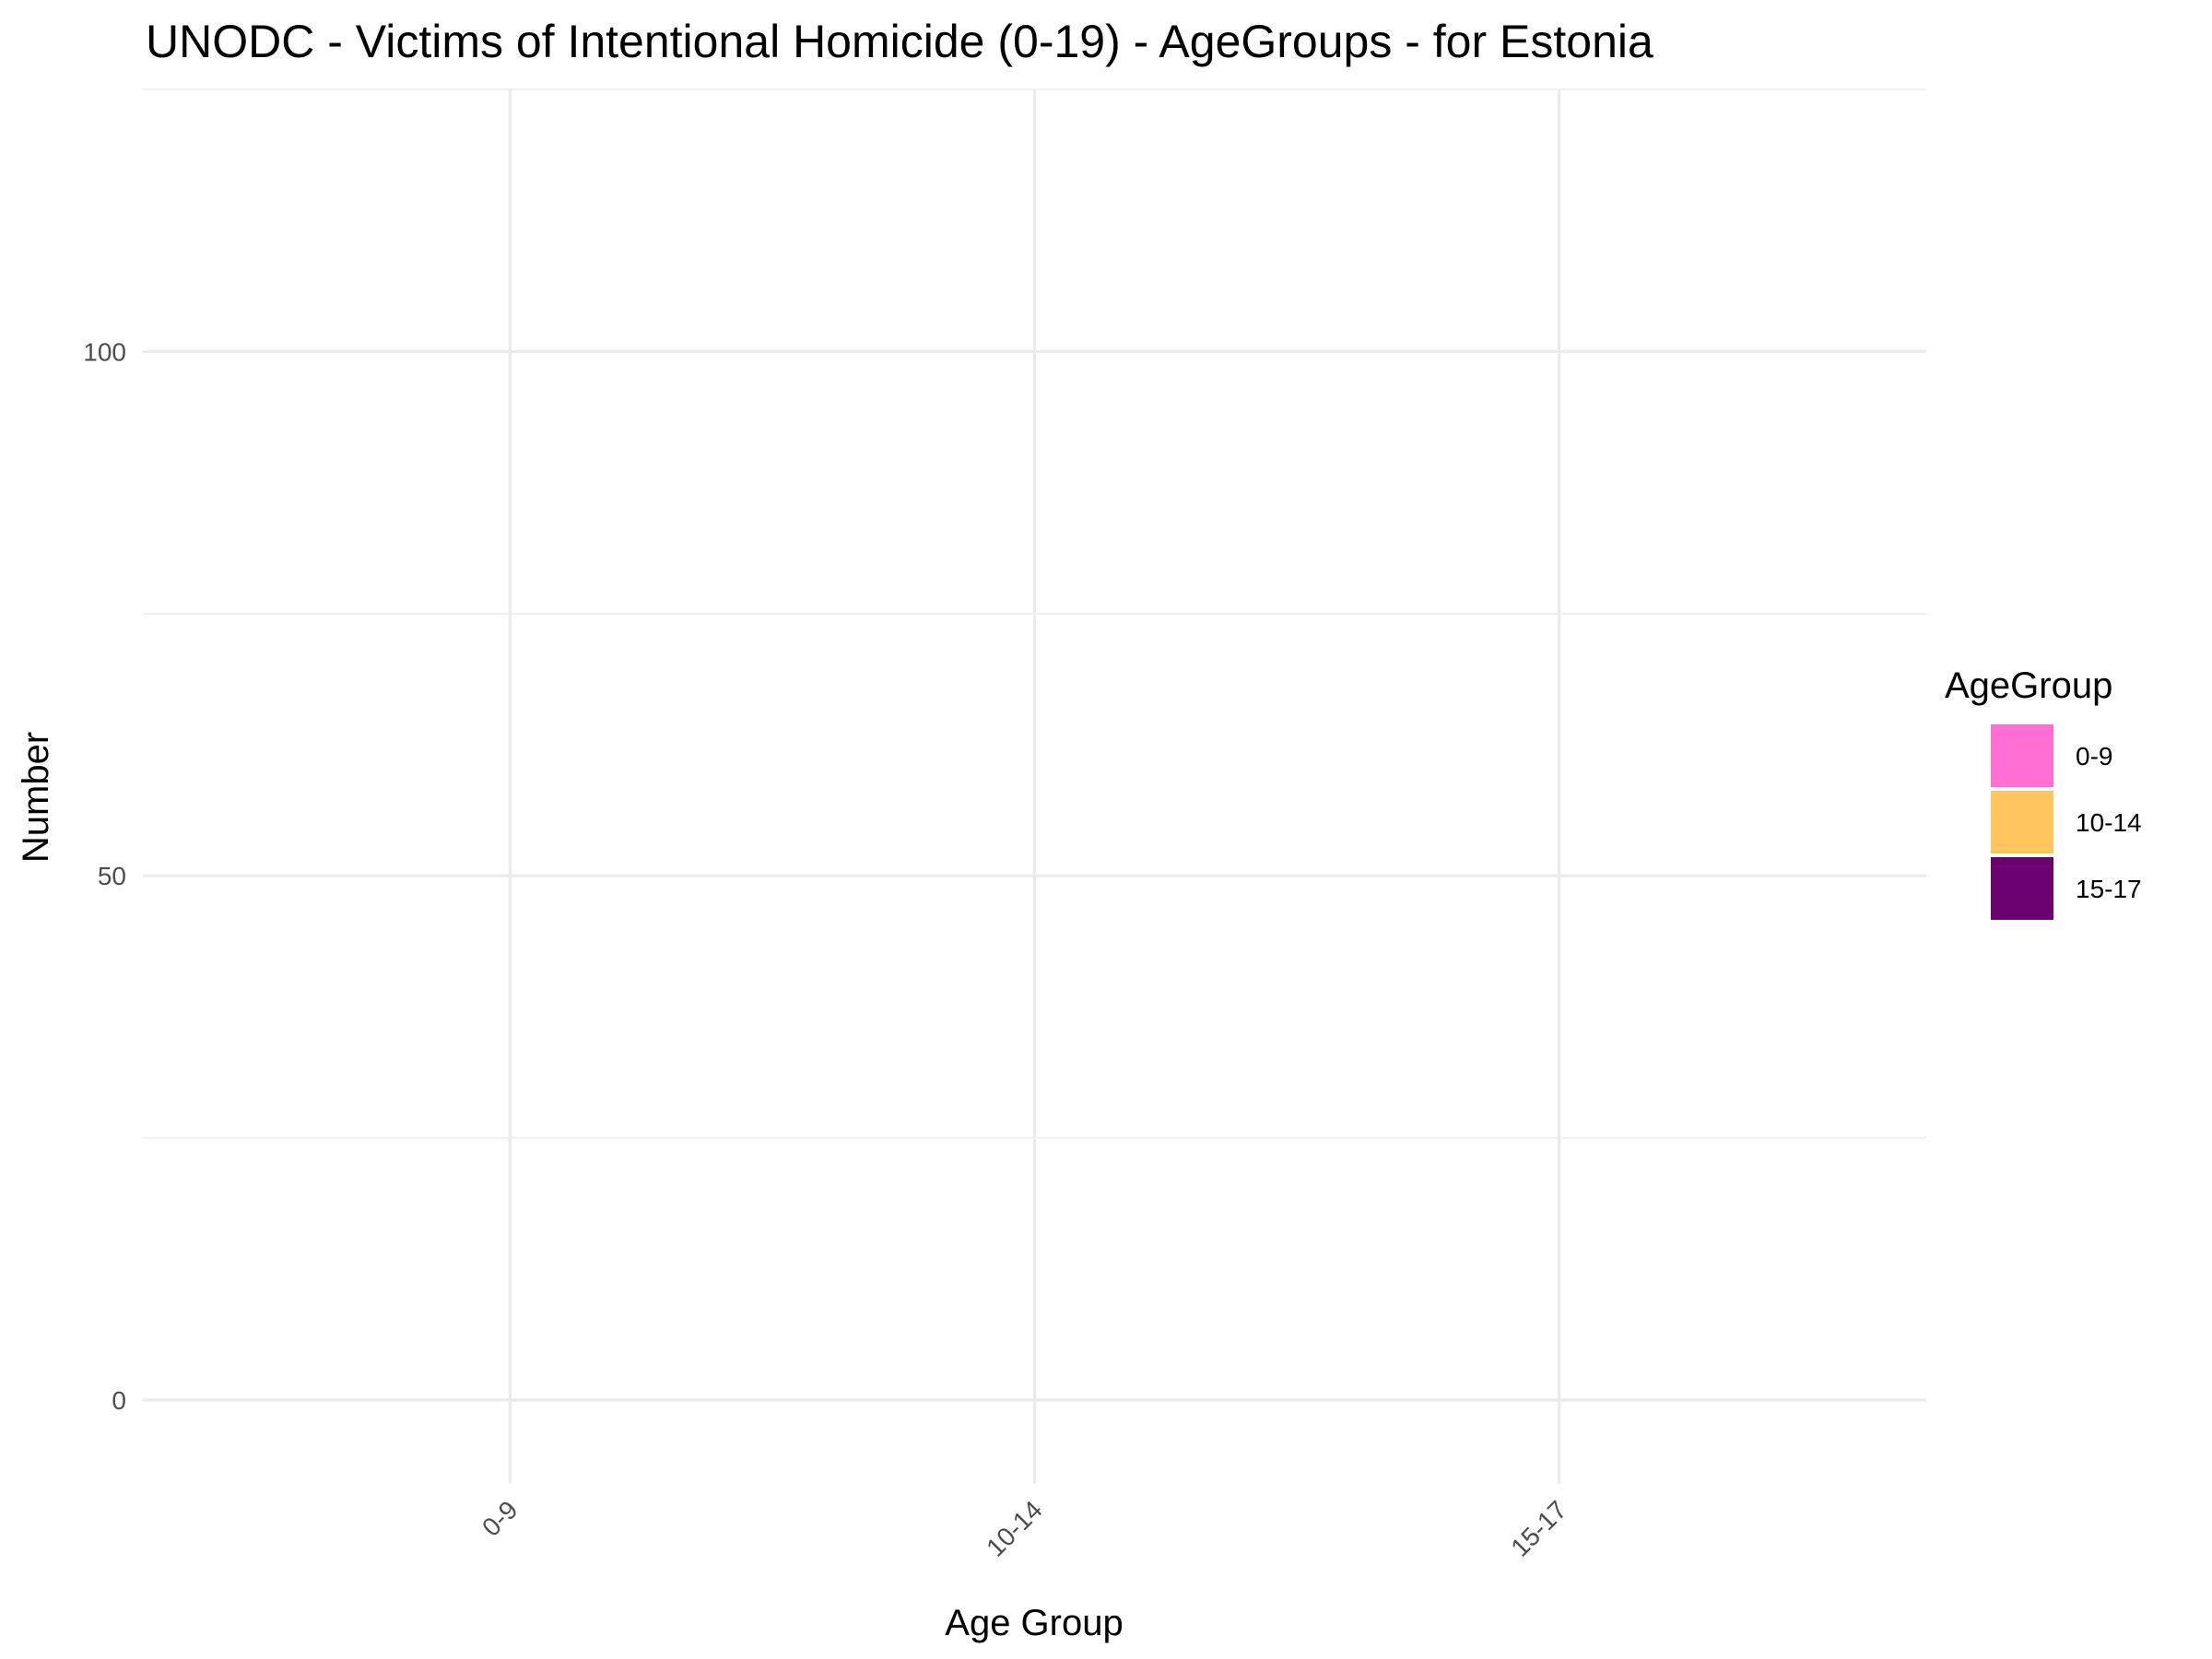 The width and height of the screenshot is (2212, 1659). I want to click on x-tick-label: 15-17, so click(1538, 1528).